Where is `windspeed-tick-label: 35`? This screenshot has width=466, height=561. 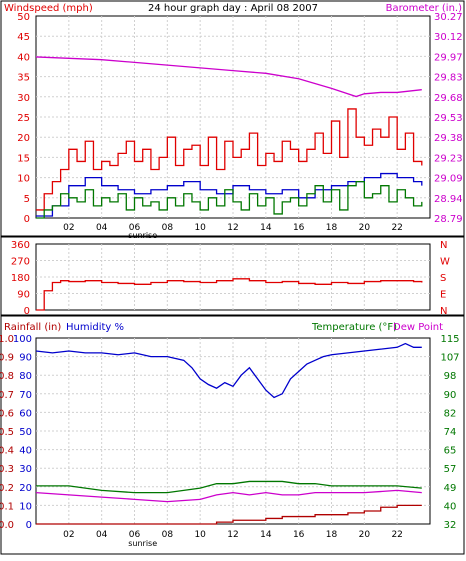 windspeed-tick-label: 35 is located at coordinates (23, 78).